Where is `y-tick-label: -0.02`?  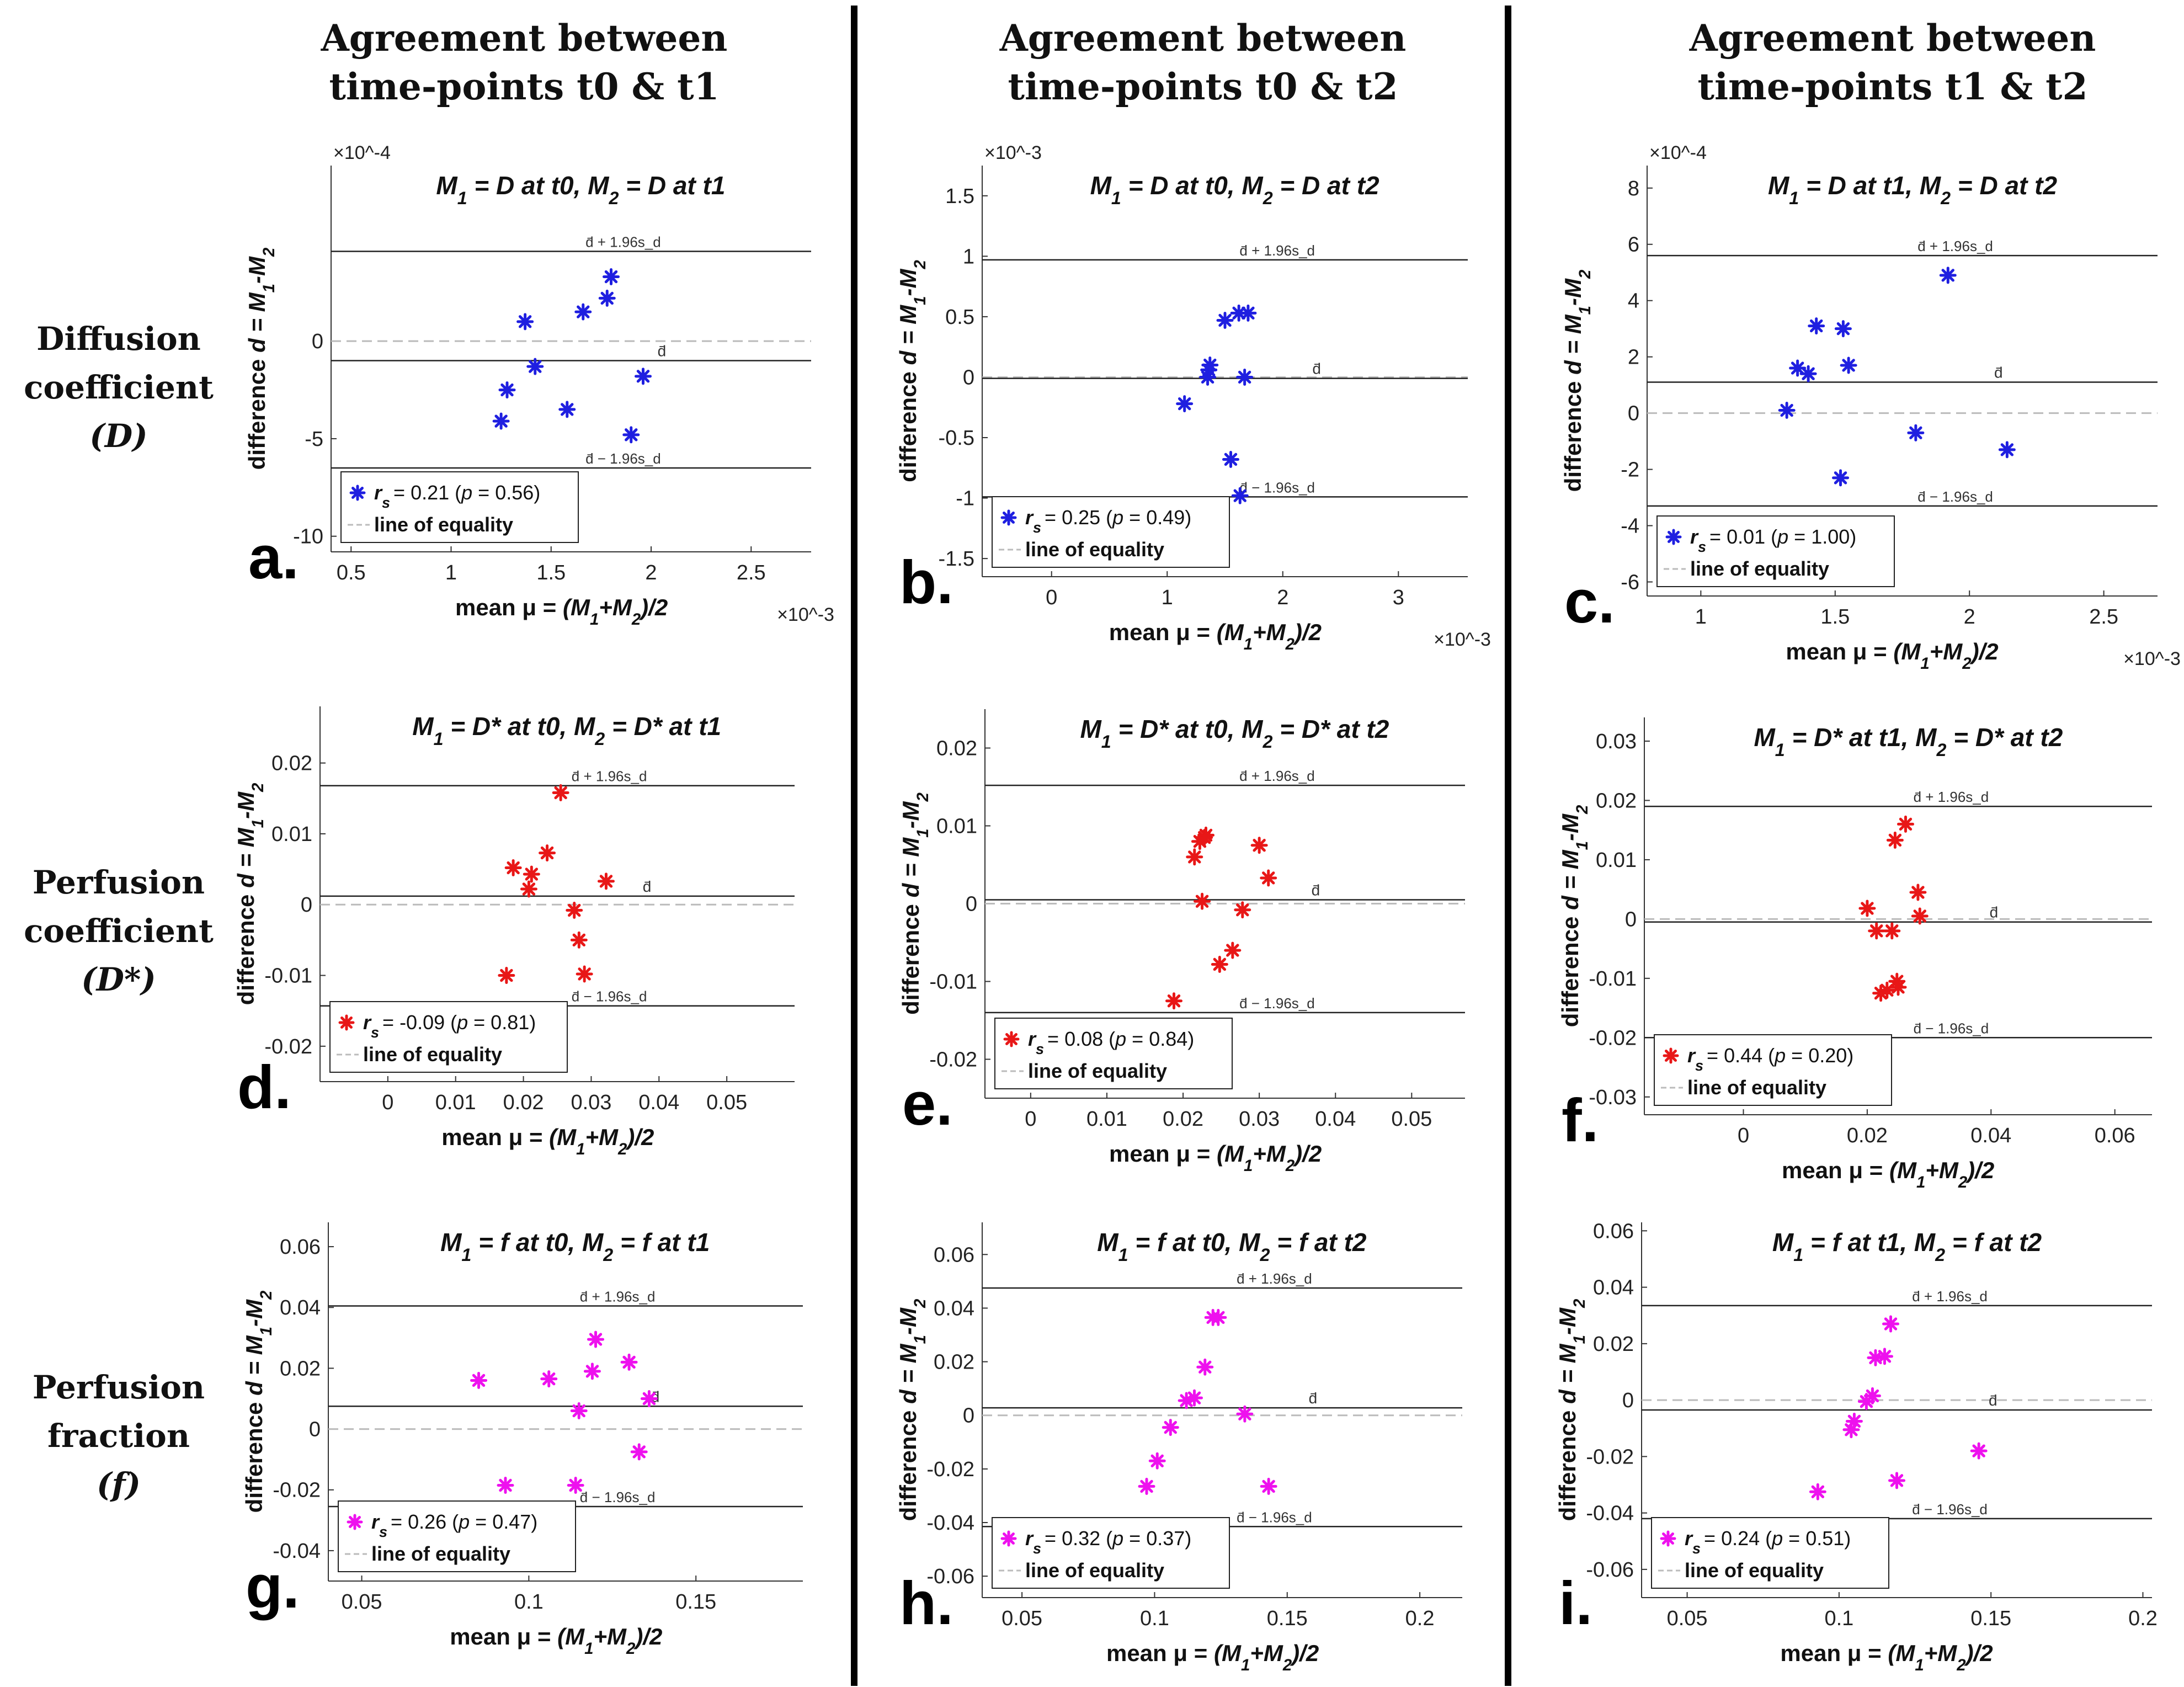
y-tick-label: -0.02 is located at coordinates (1613, 1038).